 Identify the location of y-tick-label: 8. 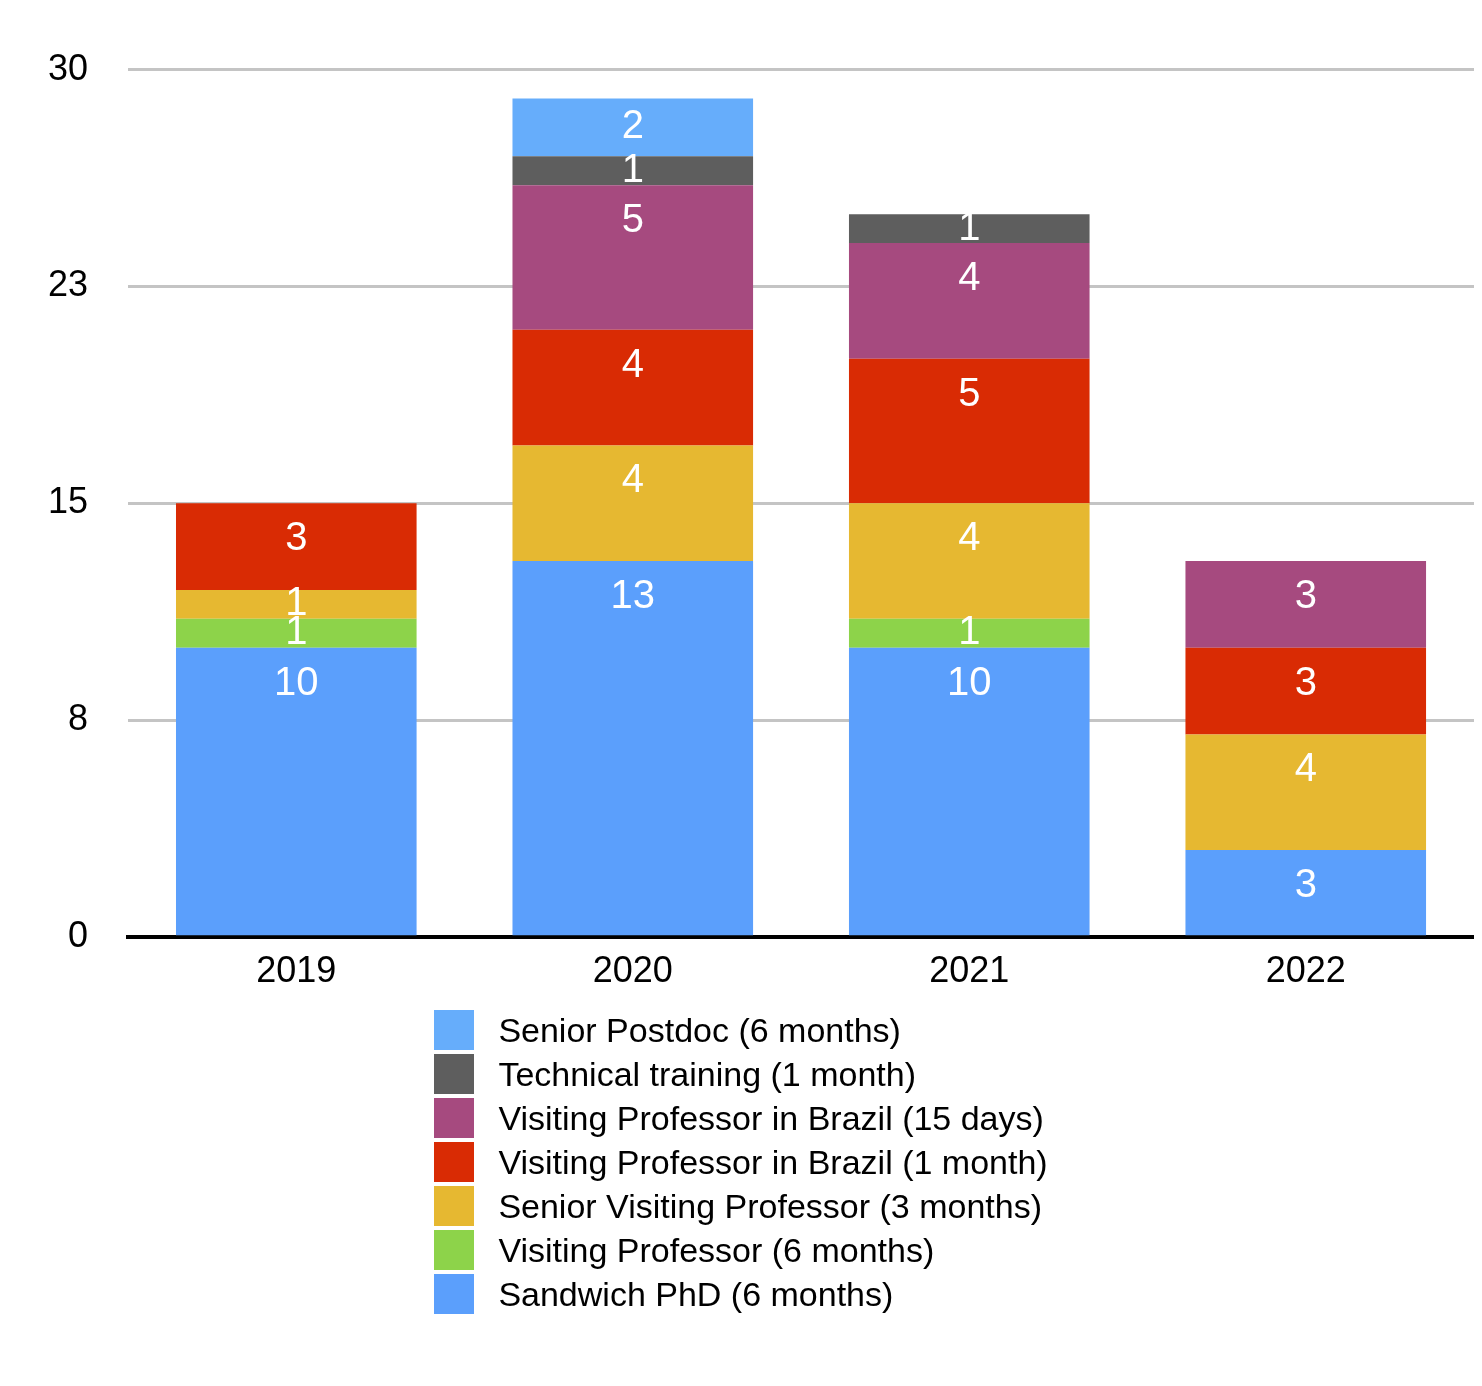
(78, 717).